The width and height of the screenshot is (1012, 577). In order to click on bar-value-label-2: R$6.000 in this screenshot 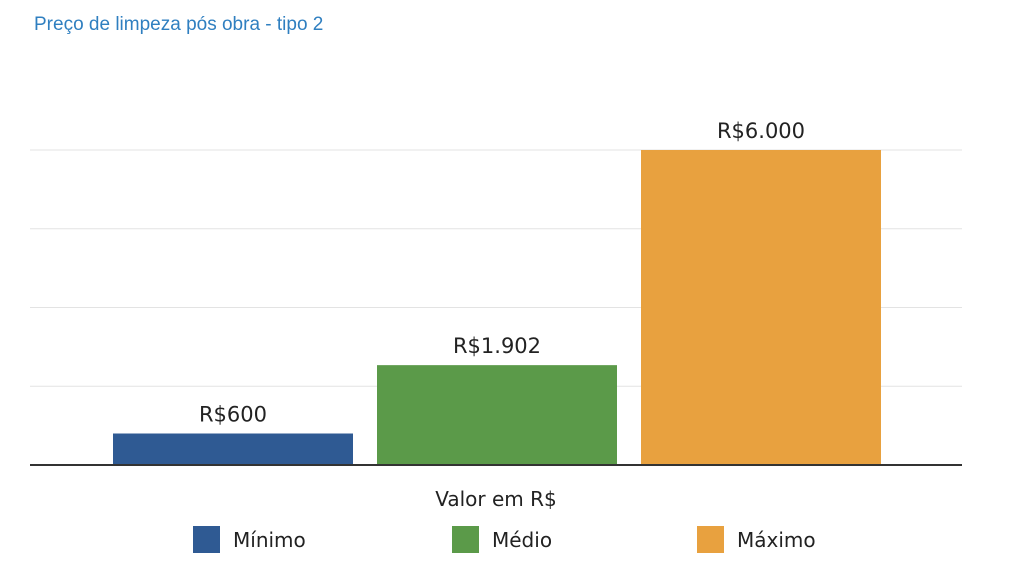, I will do `click(761, 131)`.